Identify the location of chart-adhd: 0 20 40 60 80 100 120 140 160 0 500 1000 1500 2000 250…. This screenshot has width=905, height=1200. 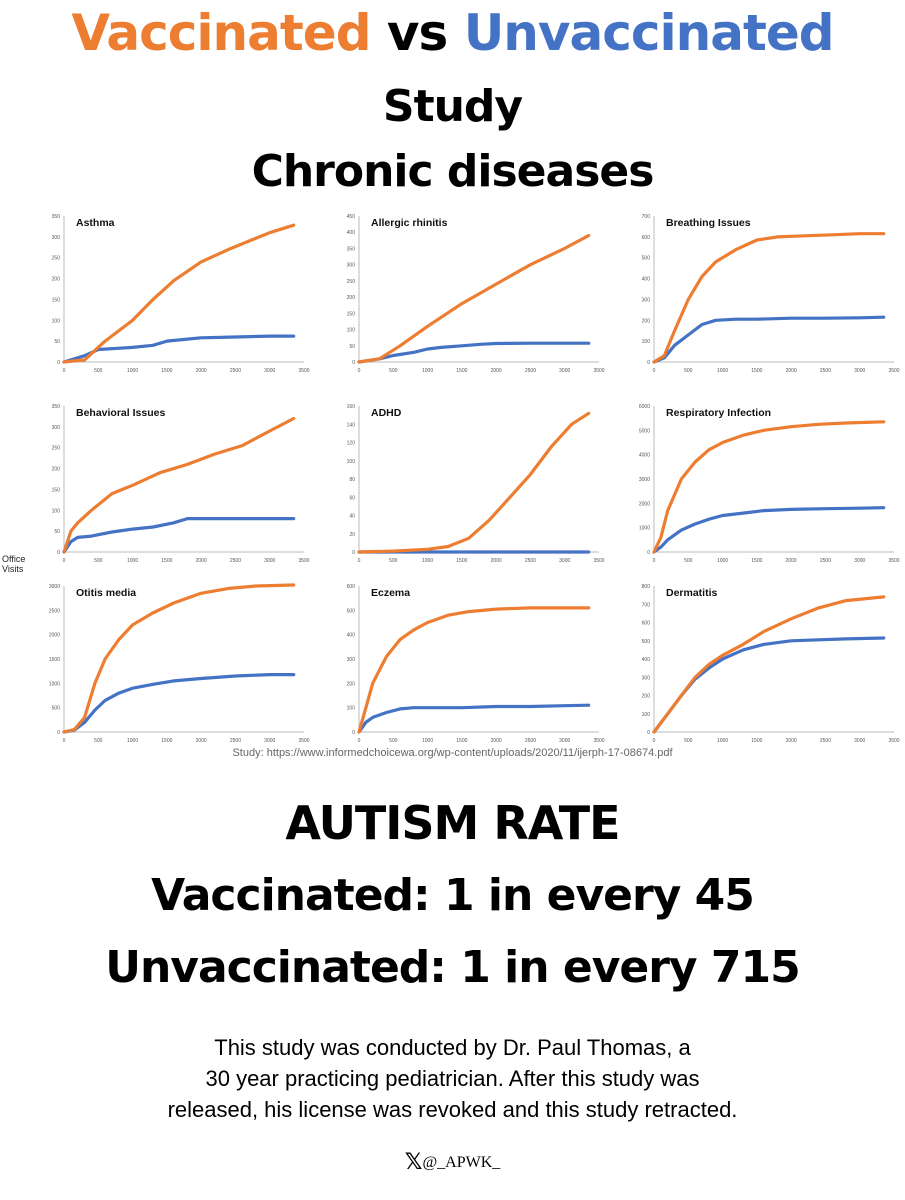
(476, 484).